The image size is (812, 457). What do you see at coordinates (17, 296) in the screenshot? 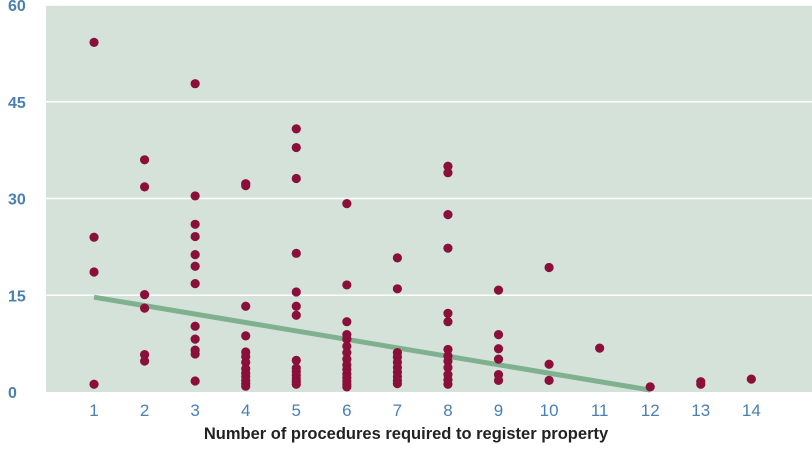
I see `y-tick-label: 15` at bounding box center [17, 296].